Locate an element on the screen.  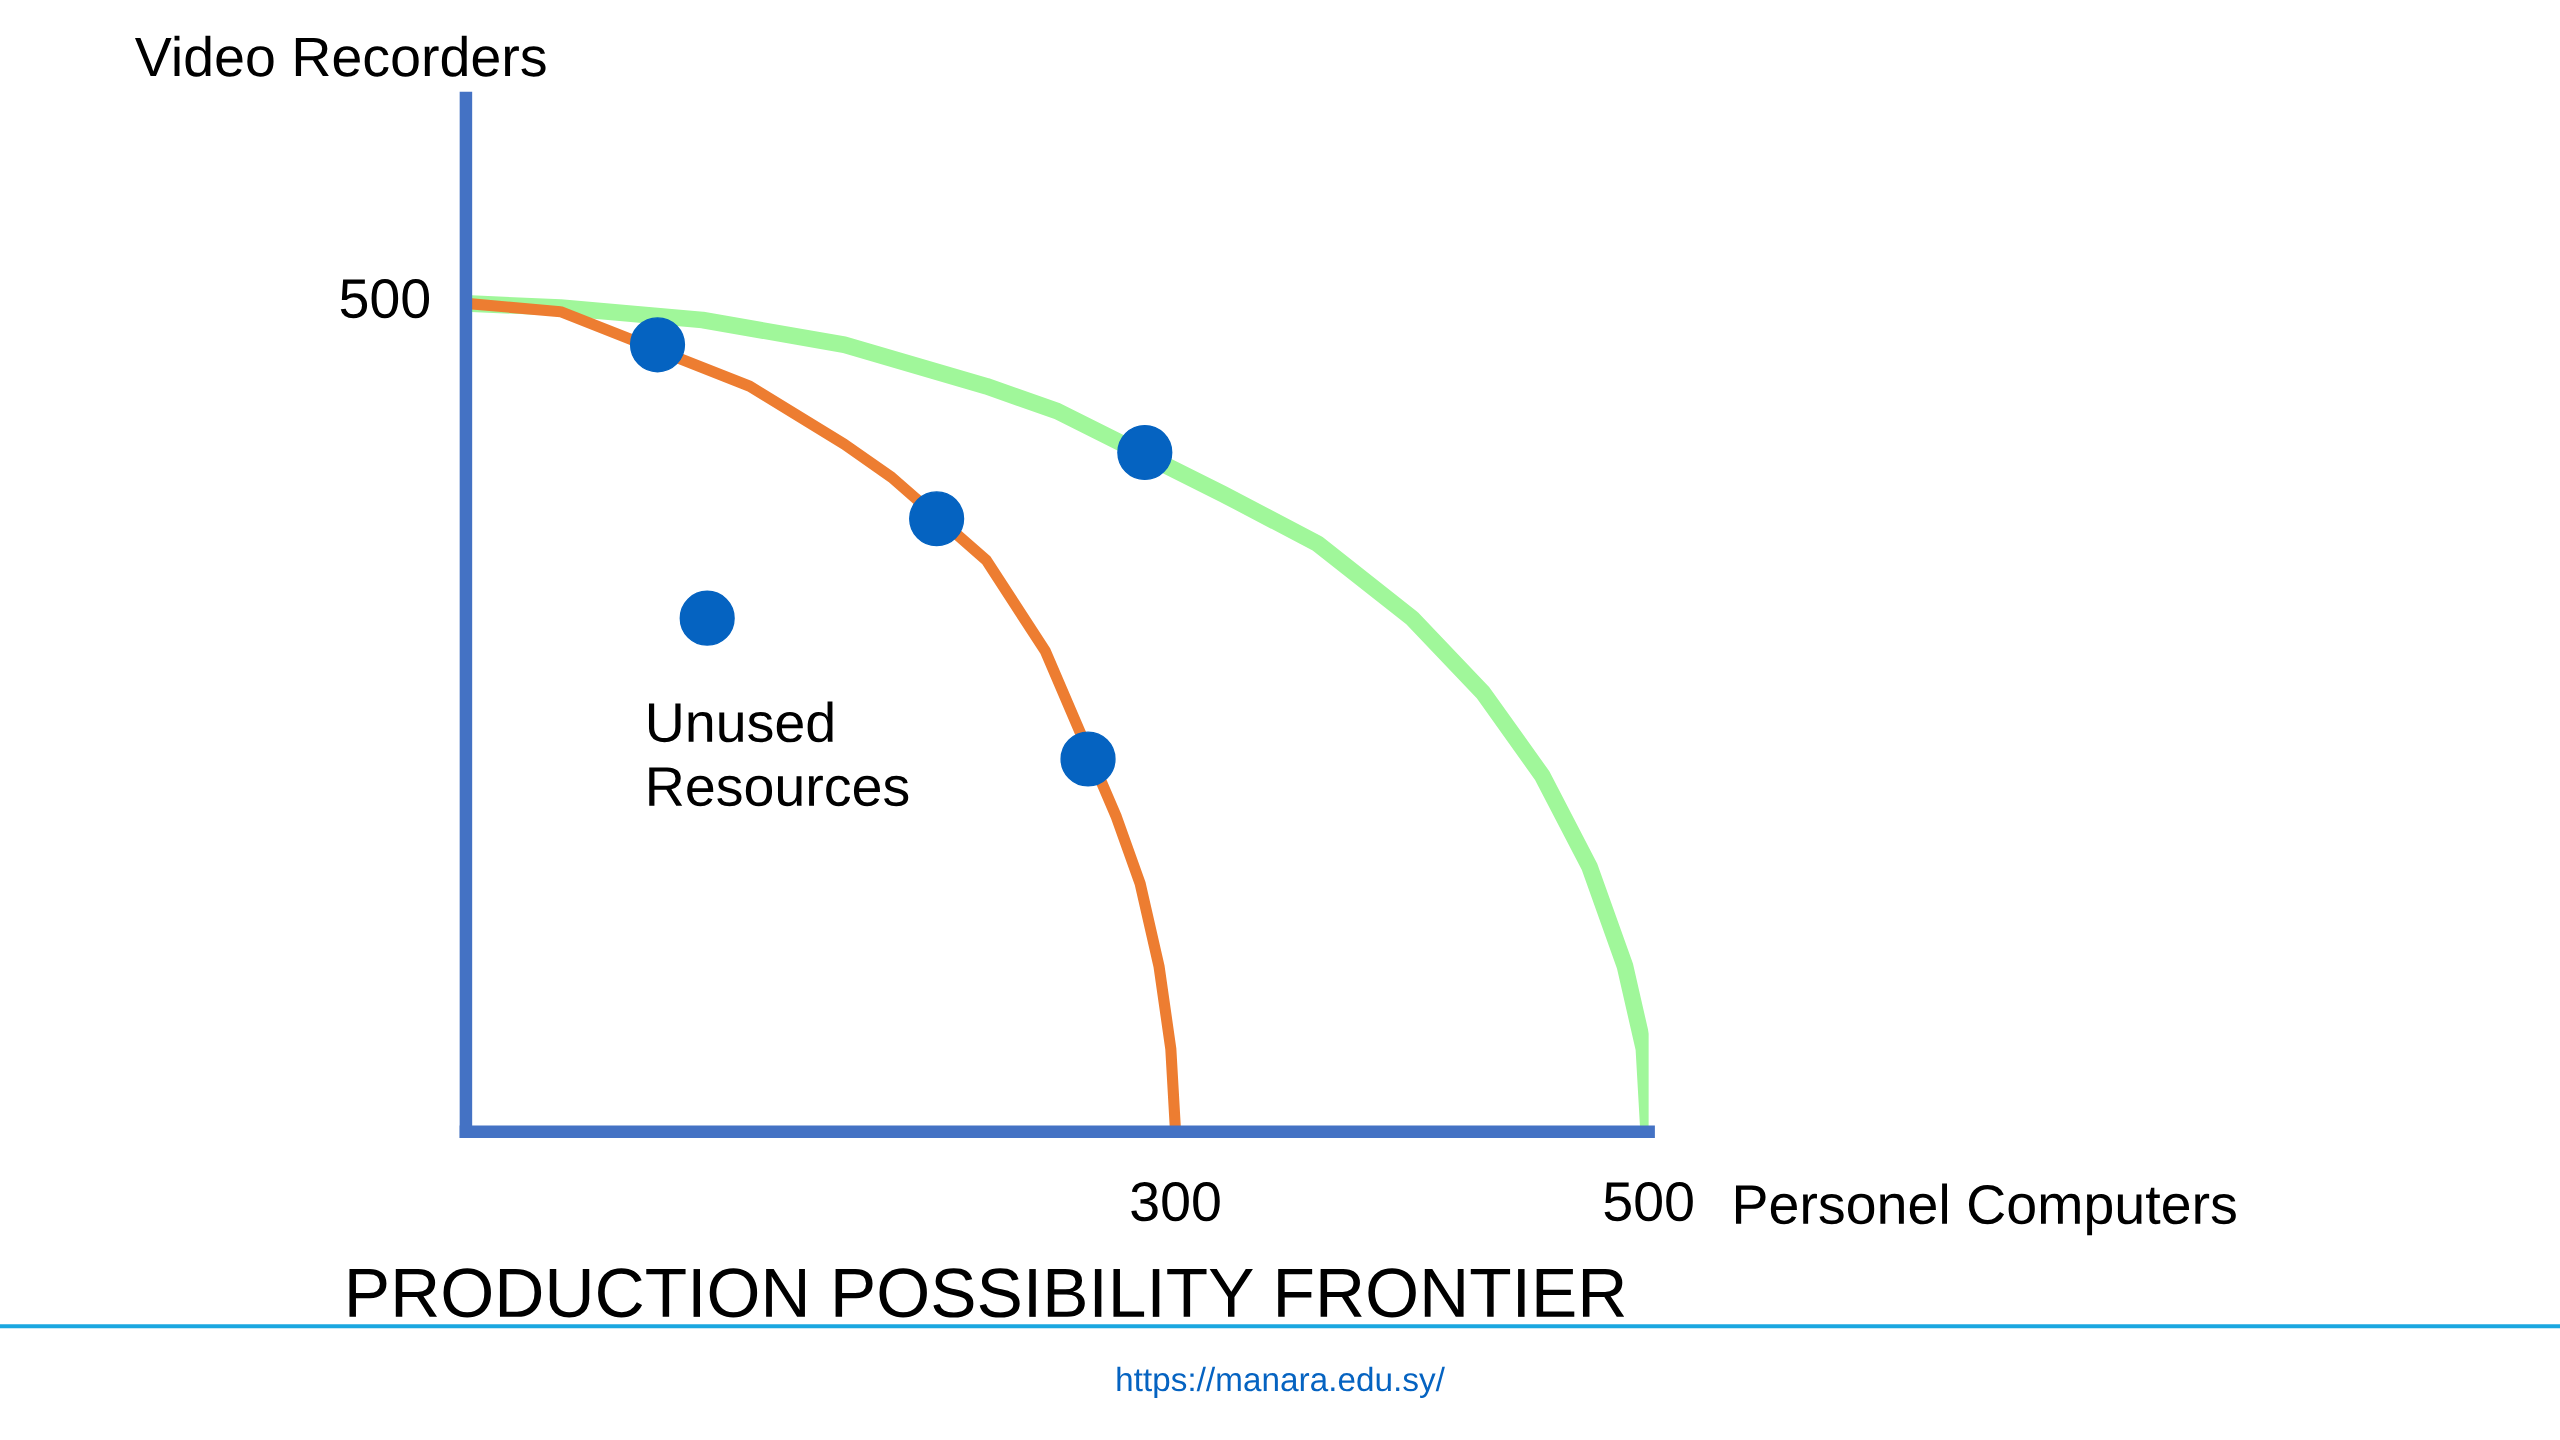
annotation: 500 is located at coordinates (385, 298).